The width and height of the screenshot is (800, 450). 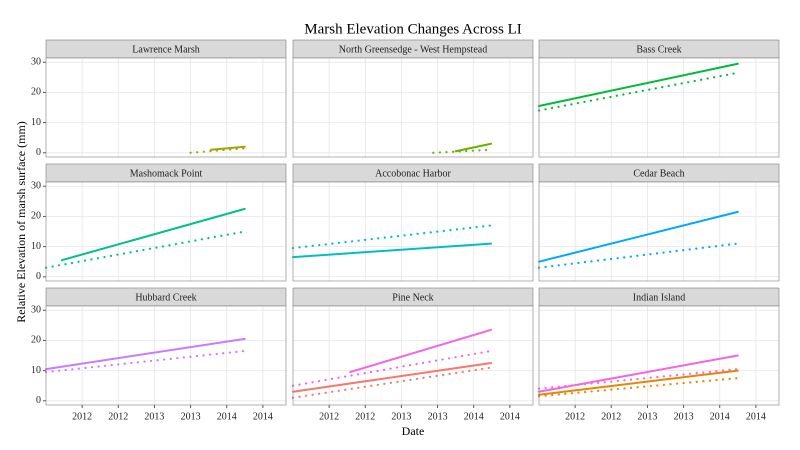 I want to click on strip-label: North Greensedge - West Hempstead, so click(x=413, y=49).